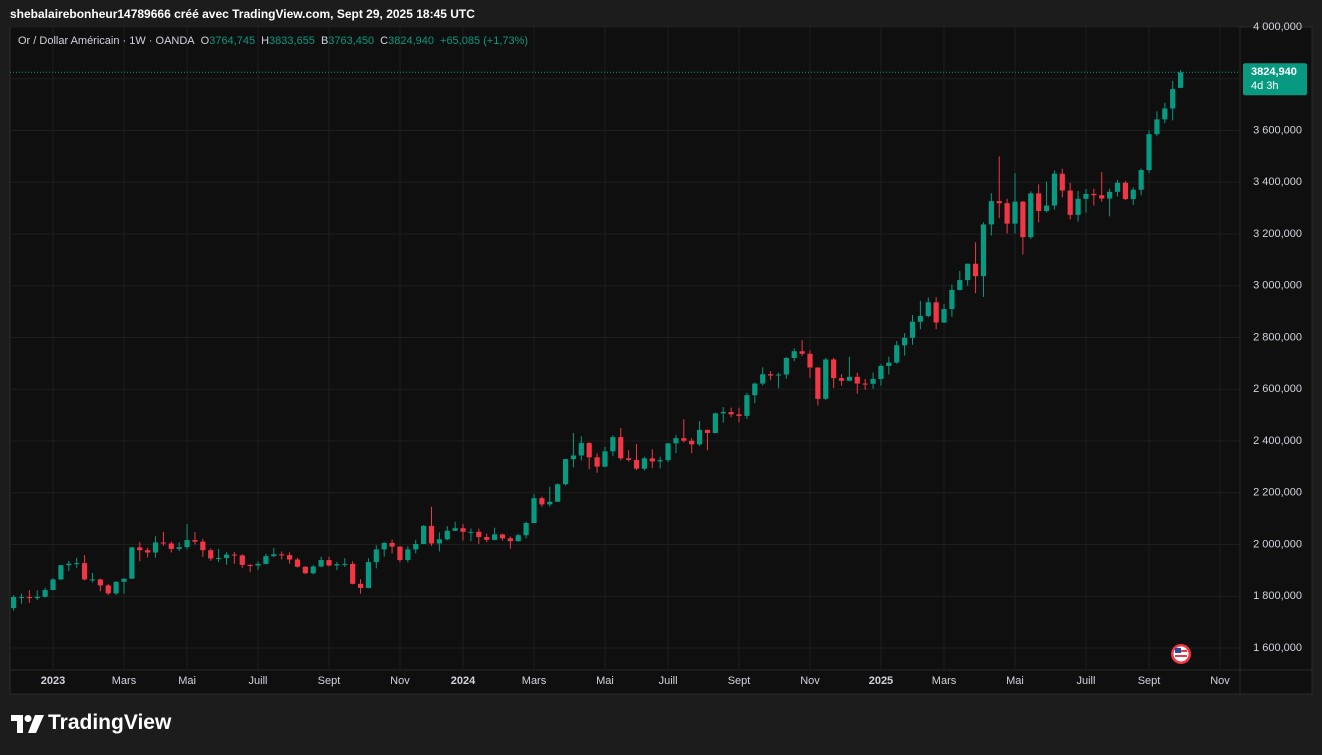 The image size is (1322, 755). I want to click on y-tick-label: 2 400,000, so click(1277, 441).